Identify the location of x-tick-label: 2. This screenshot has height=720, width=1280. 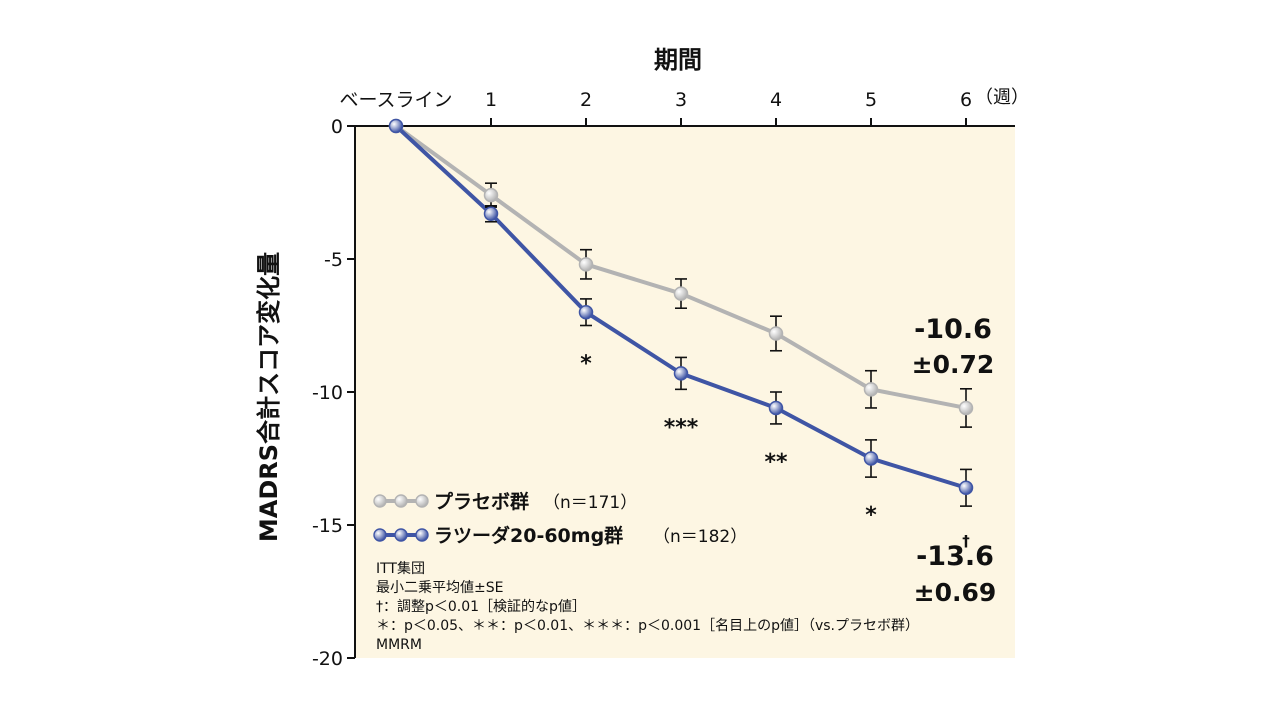
(586, 100).